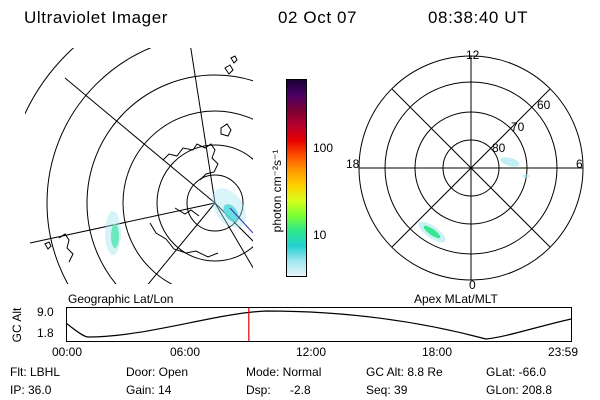  I want to click on altitude-tick-low: 1.8, so click(45, 333).